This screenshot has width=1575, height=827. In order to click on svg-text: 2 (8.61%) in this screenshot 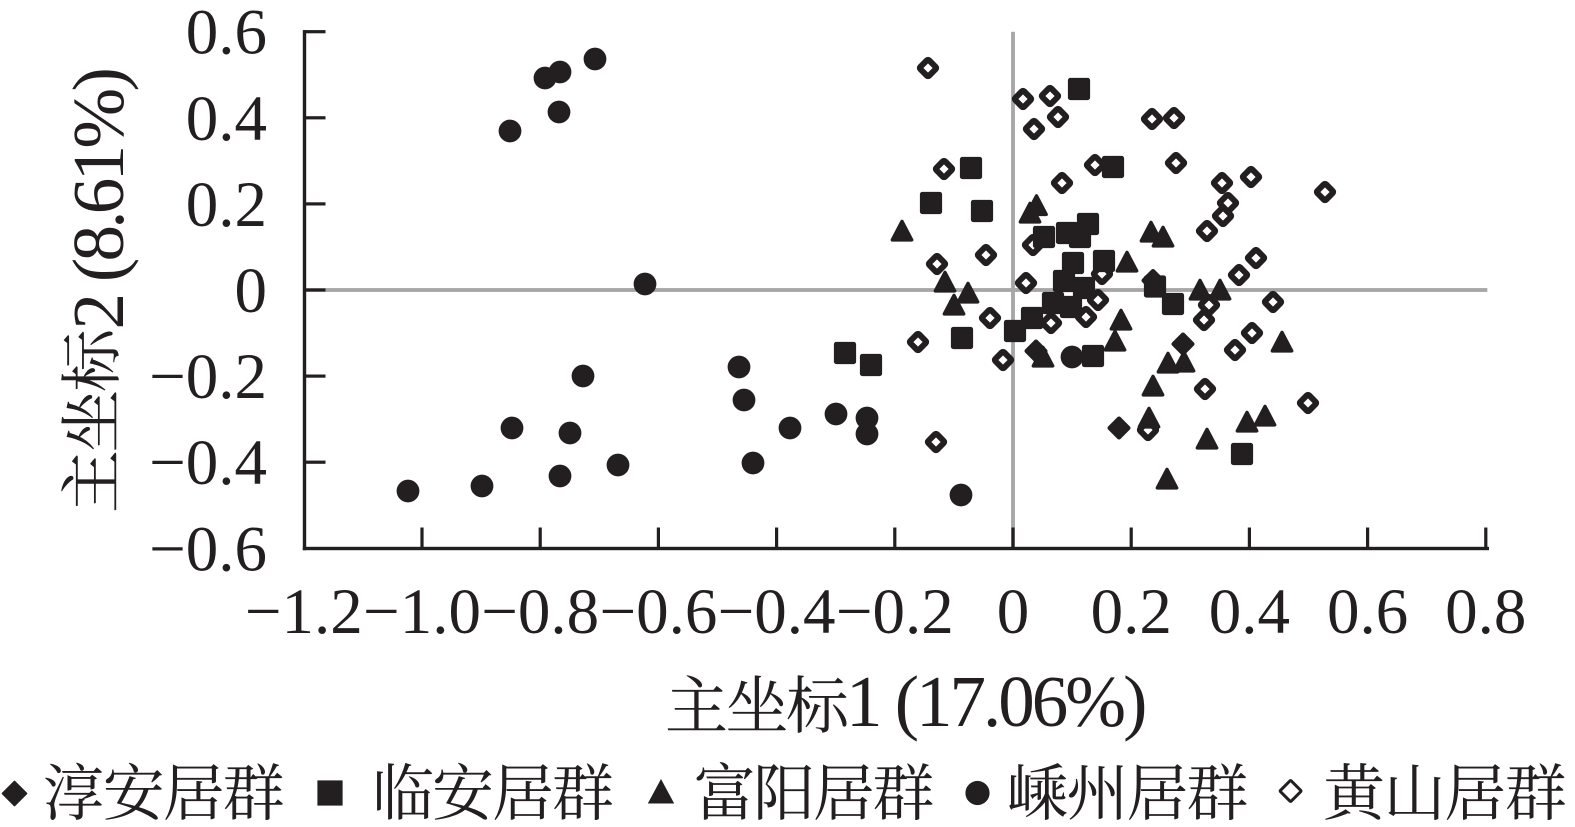, I will do `click(98, 199)`.